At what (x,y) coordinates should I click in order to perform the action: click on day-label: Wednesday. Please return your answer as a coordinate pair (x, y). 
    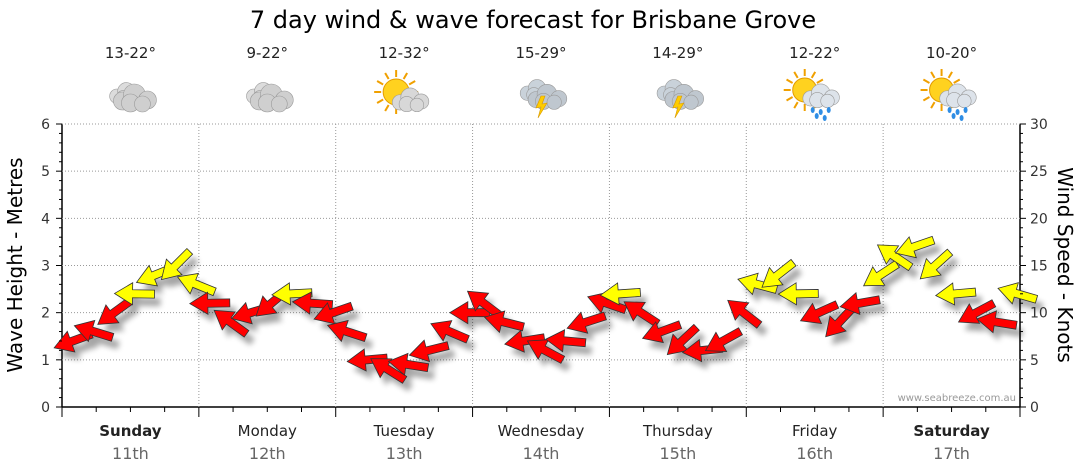
    Looking at the image, I should click on (541, 431).